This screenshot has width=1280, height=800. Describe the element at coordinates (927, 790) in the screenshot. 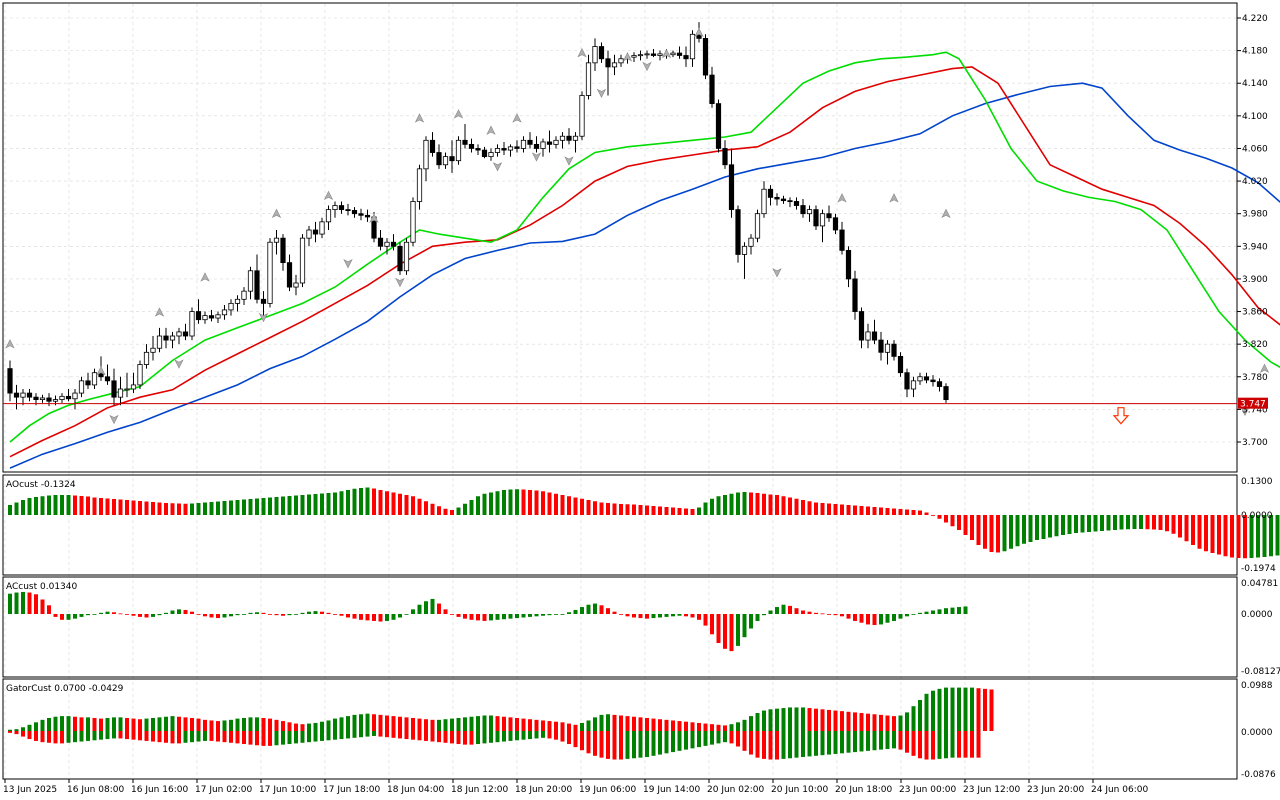

I see `time-tick-label: 23 Jun 00:00` at that location.